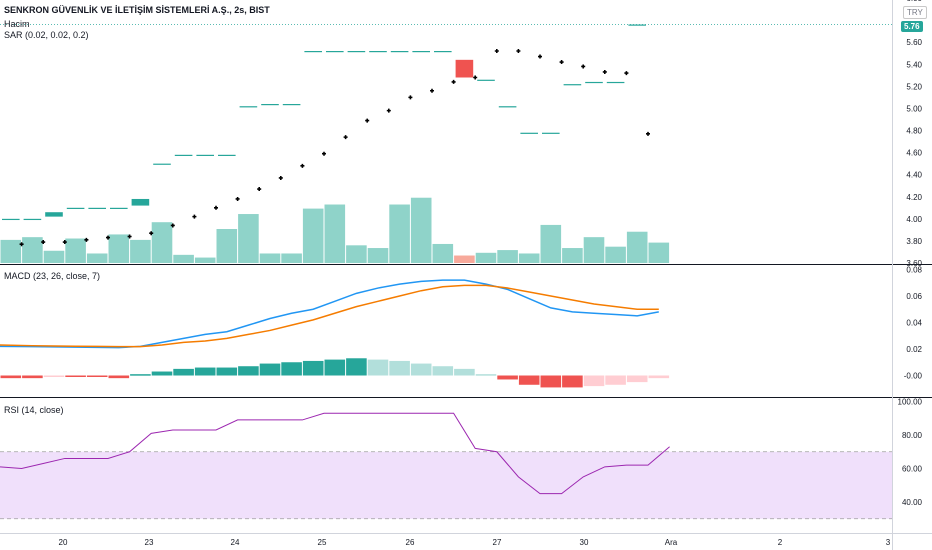 The image size is (932, 550). What do you see at coordinates (912, 435) in the screenshot?
I see `rsi-tick: 80.00` at bounding box center [912, 435].